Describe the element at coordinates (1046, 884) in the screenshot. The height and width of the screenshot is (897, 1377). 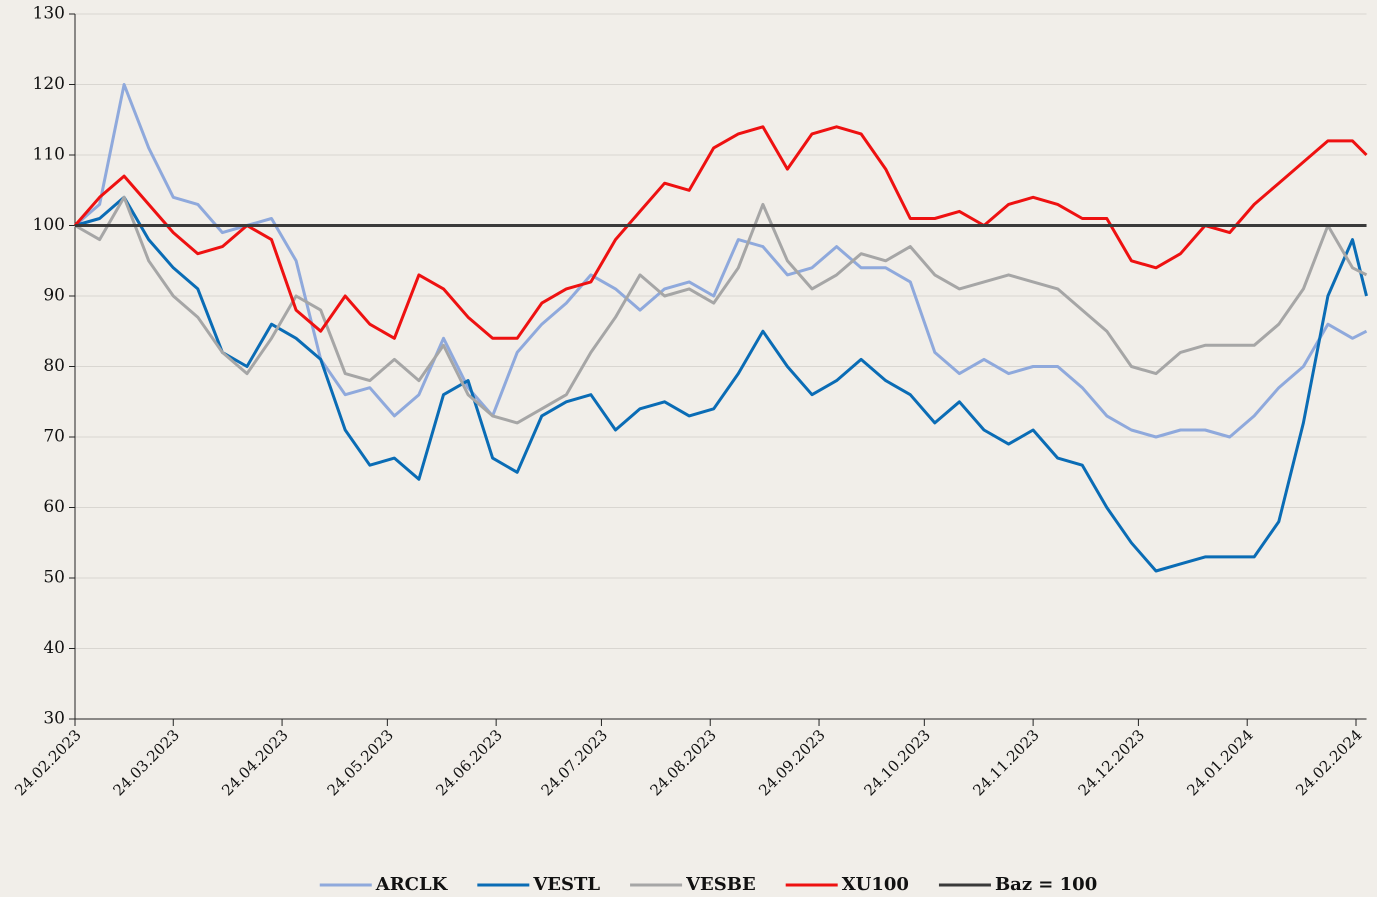
I see `legend-label: Baz = 100` at that location.